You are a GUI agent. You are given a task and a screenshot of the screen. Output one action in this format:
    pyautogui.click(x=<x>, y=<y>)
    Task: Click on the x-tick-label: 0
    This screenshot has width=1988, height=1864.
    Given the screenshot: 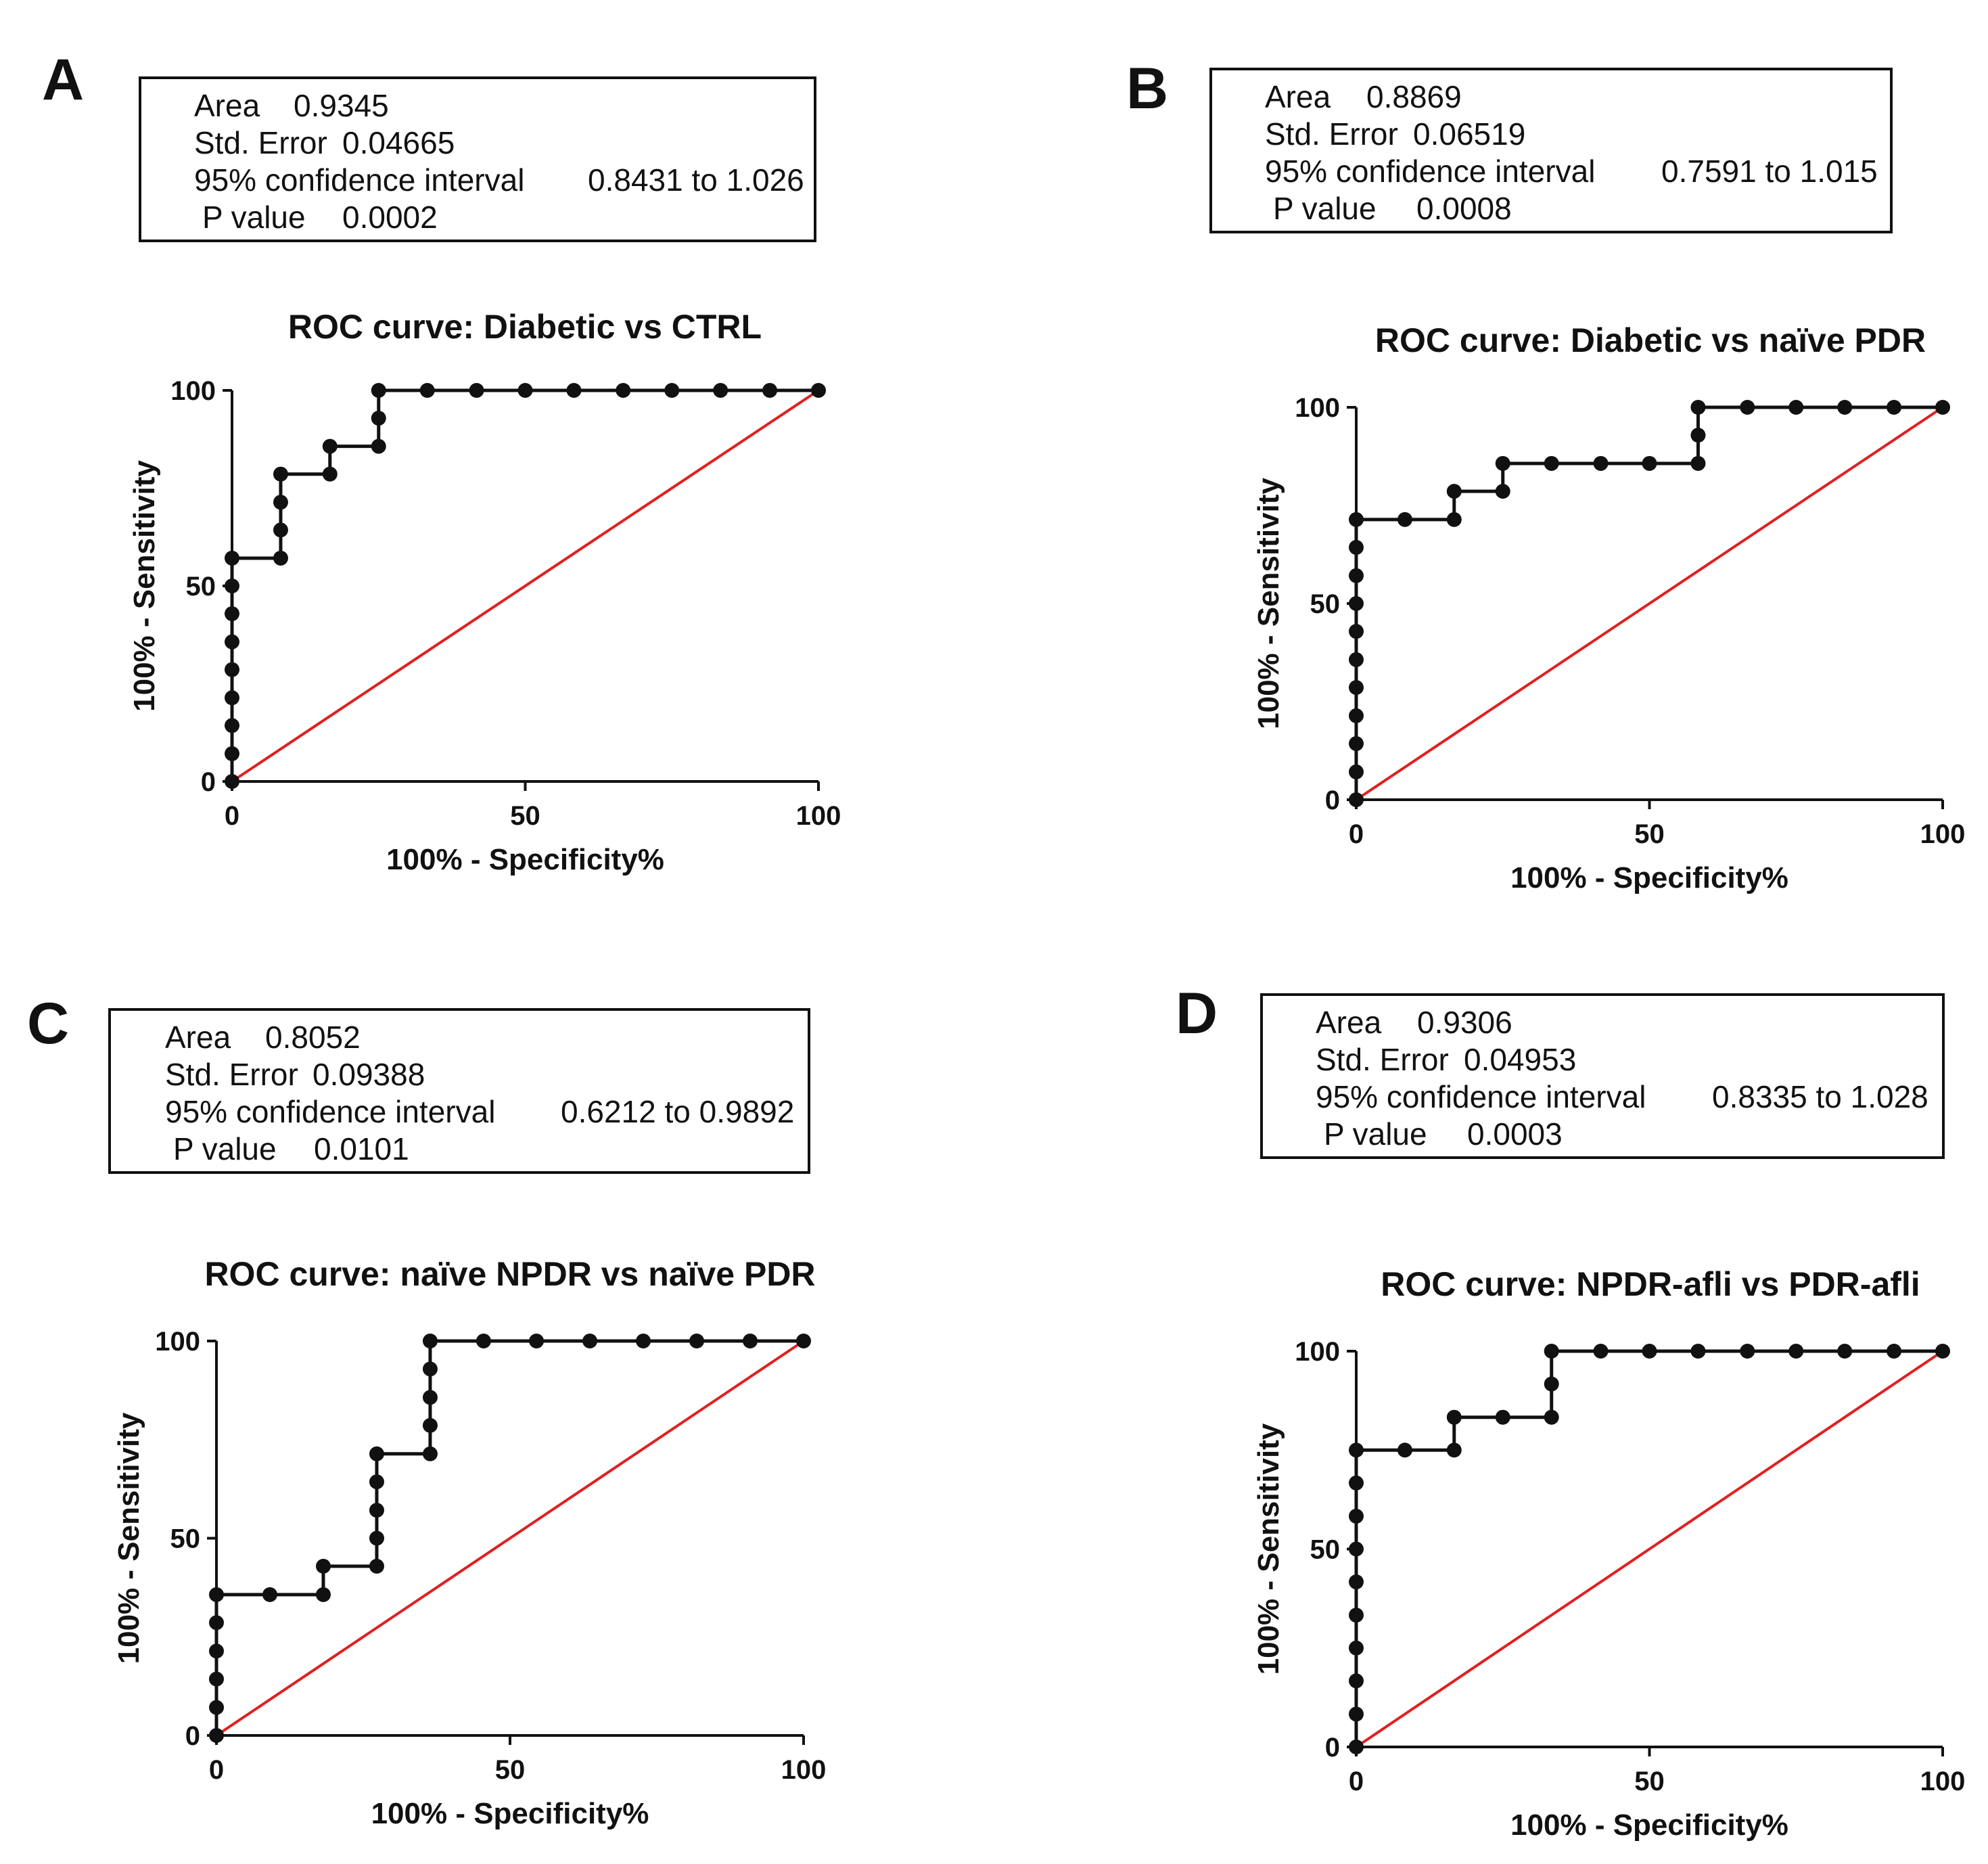 What is the action you would take?
    pyautogui.click(x=1356, y=834)
    